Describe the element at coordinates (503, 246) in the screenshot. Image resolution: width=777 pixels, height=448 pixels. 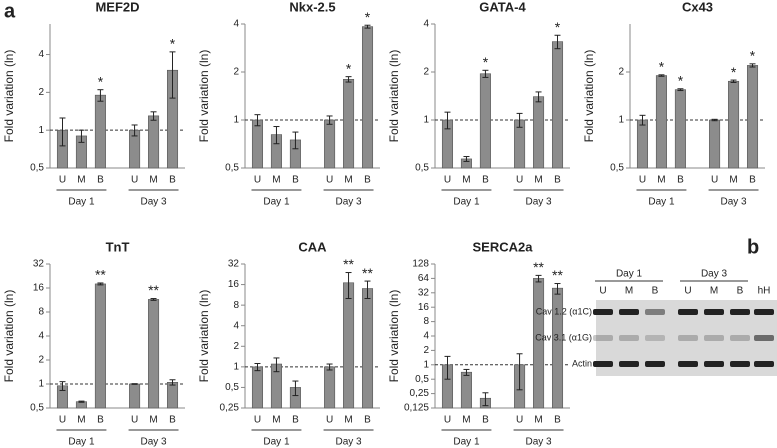
I see `chart-title: SERCA2a` at that location.